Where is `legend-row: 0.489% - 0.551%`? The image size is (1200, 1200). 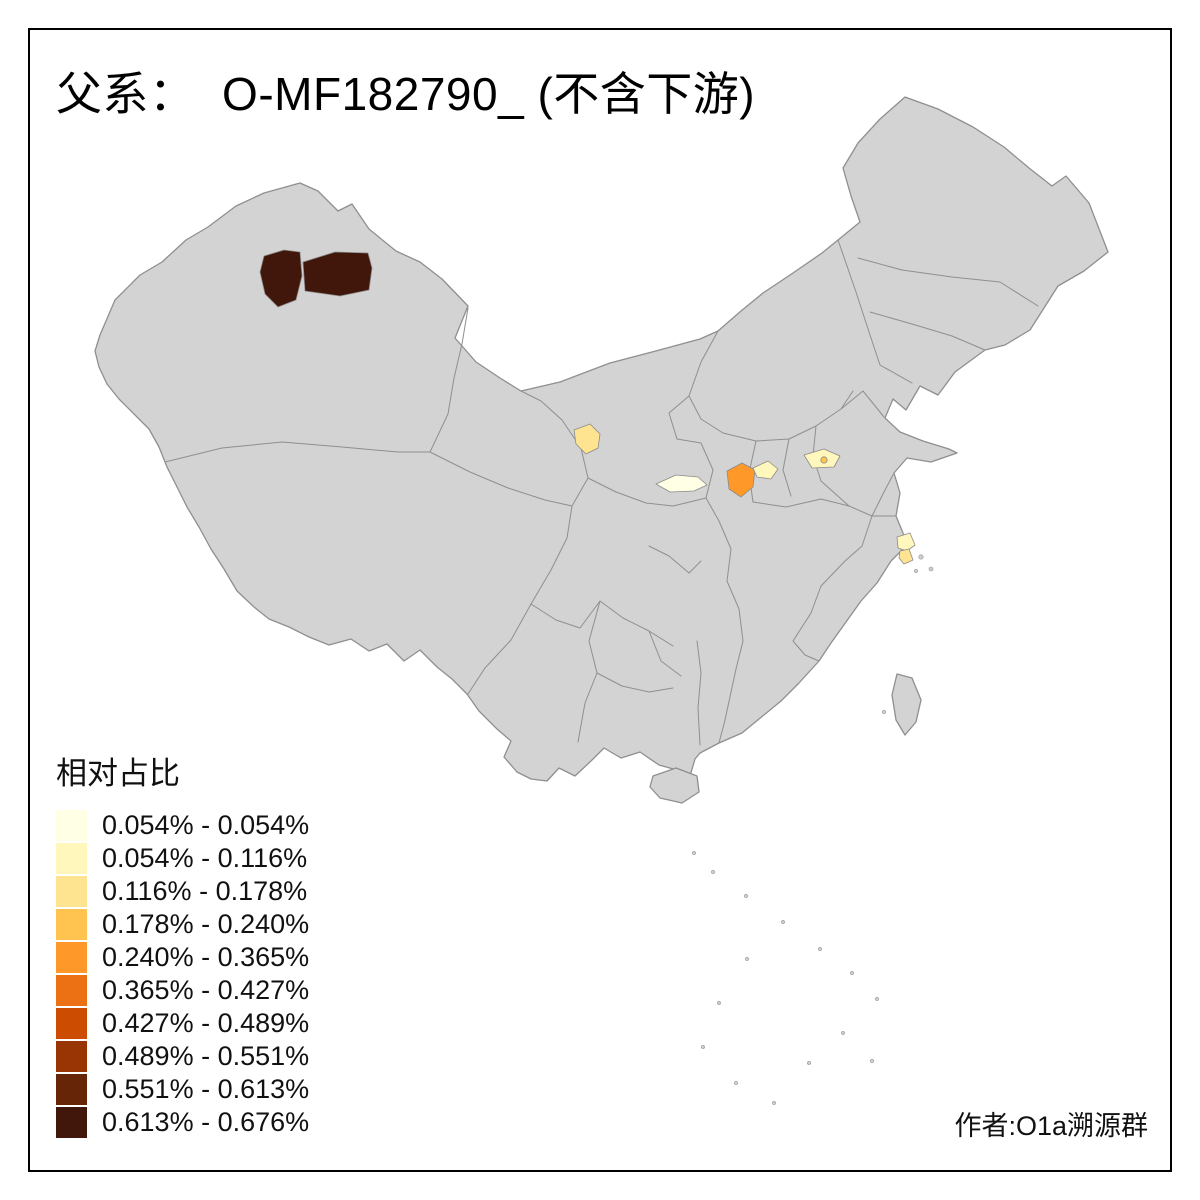
legend-row: 0.489% - 0.551% is located at coordinates (182, 1056).